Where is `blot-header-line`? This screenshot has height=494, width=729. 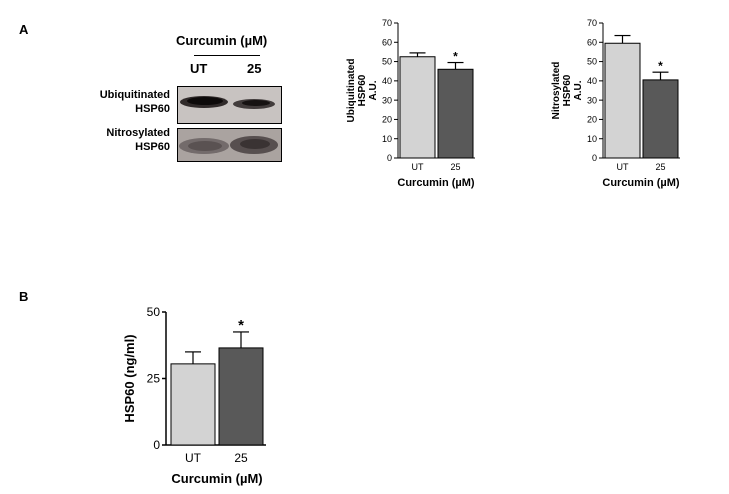
blot-header-line is located at coordinates (227, 55).